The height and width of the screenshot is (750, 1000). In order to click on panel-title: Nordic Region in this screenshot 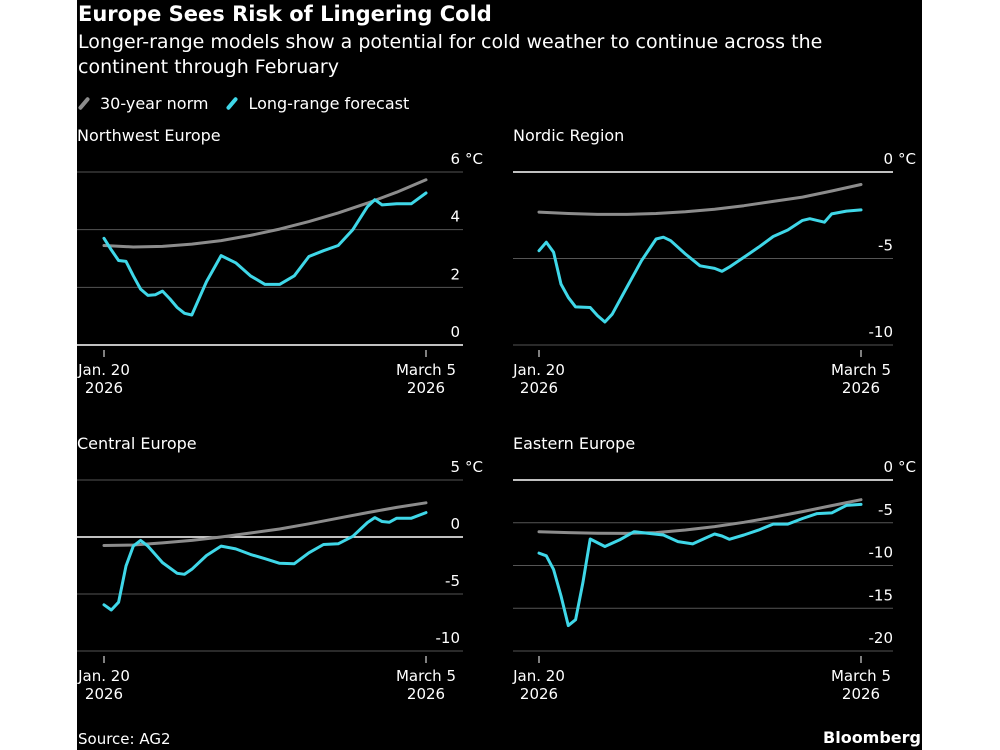, I will do `click(568, 135)`.